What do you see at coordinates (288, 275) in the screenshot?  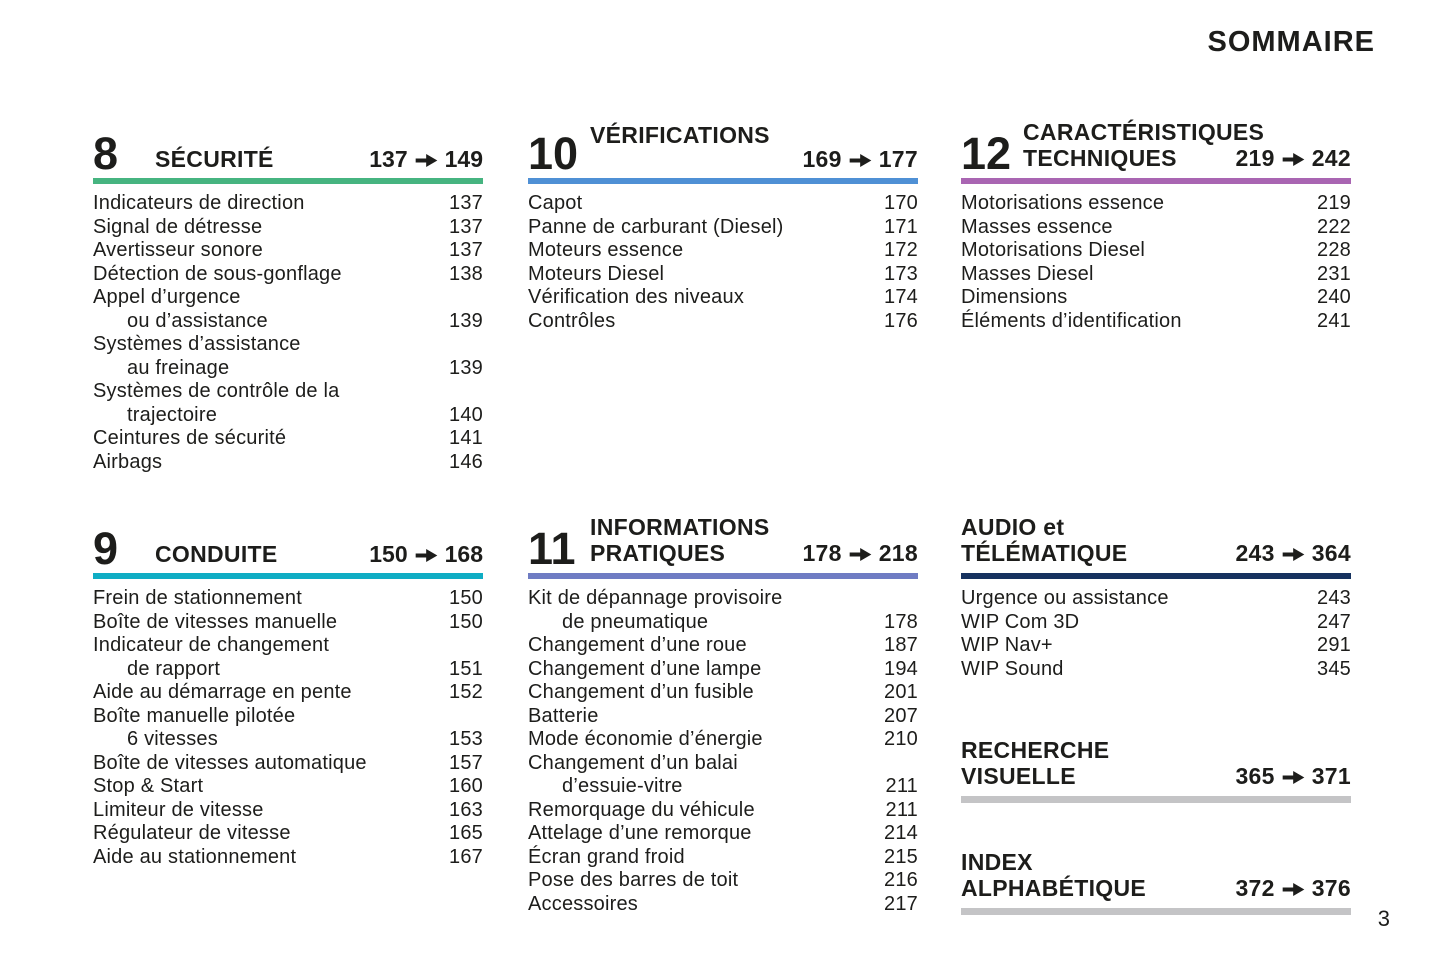 I see `toc-item: Détection de sous-gonflage 138` at bounding box center [288, 275].